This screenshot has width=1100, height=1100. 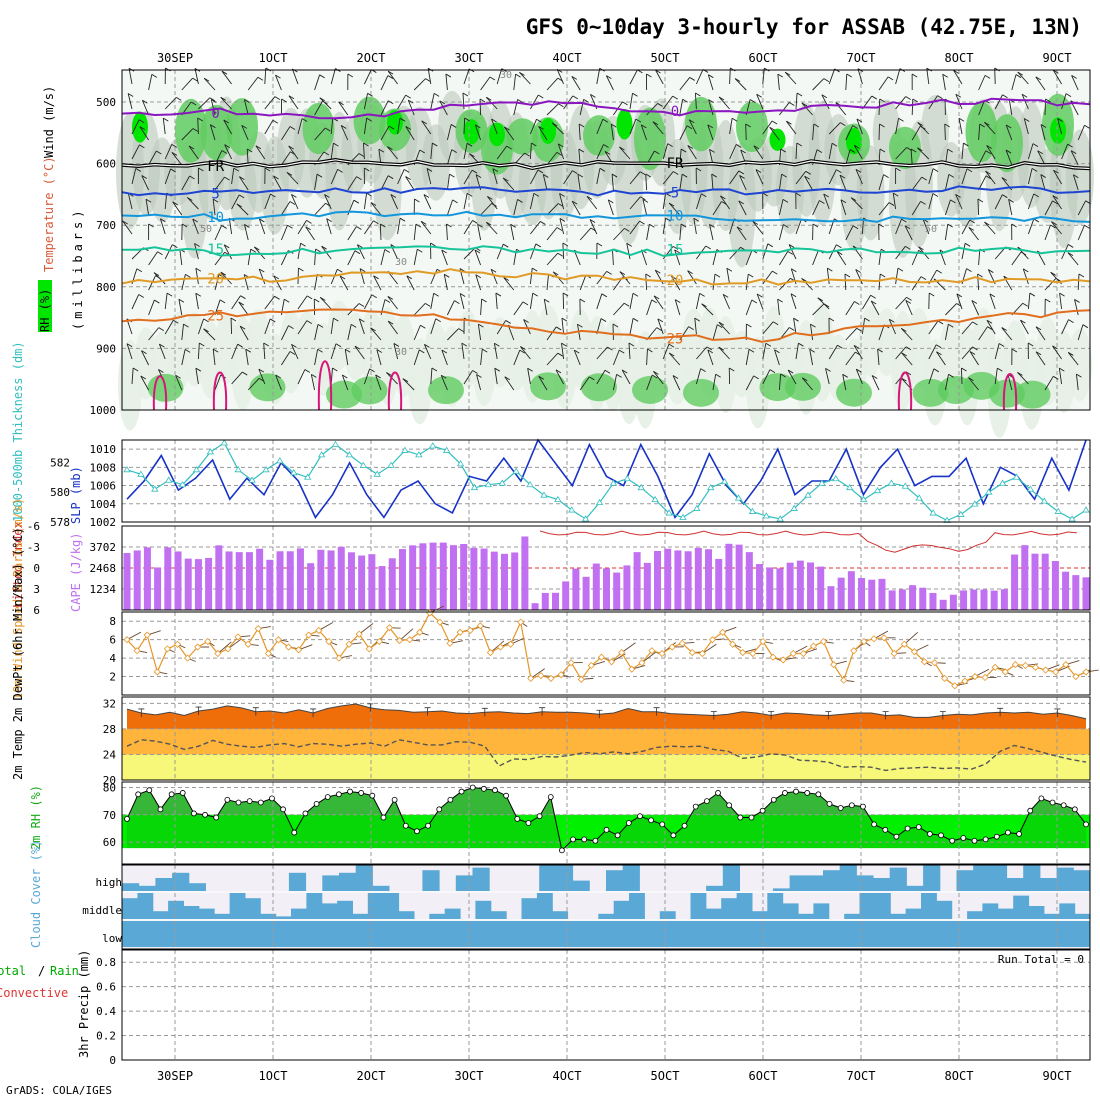 I want to click on wind-background, so click(x=606, y=653).